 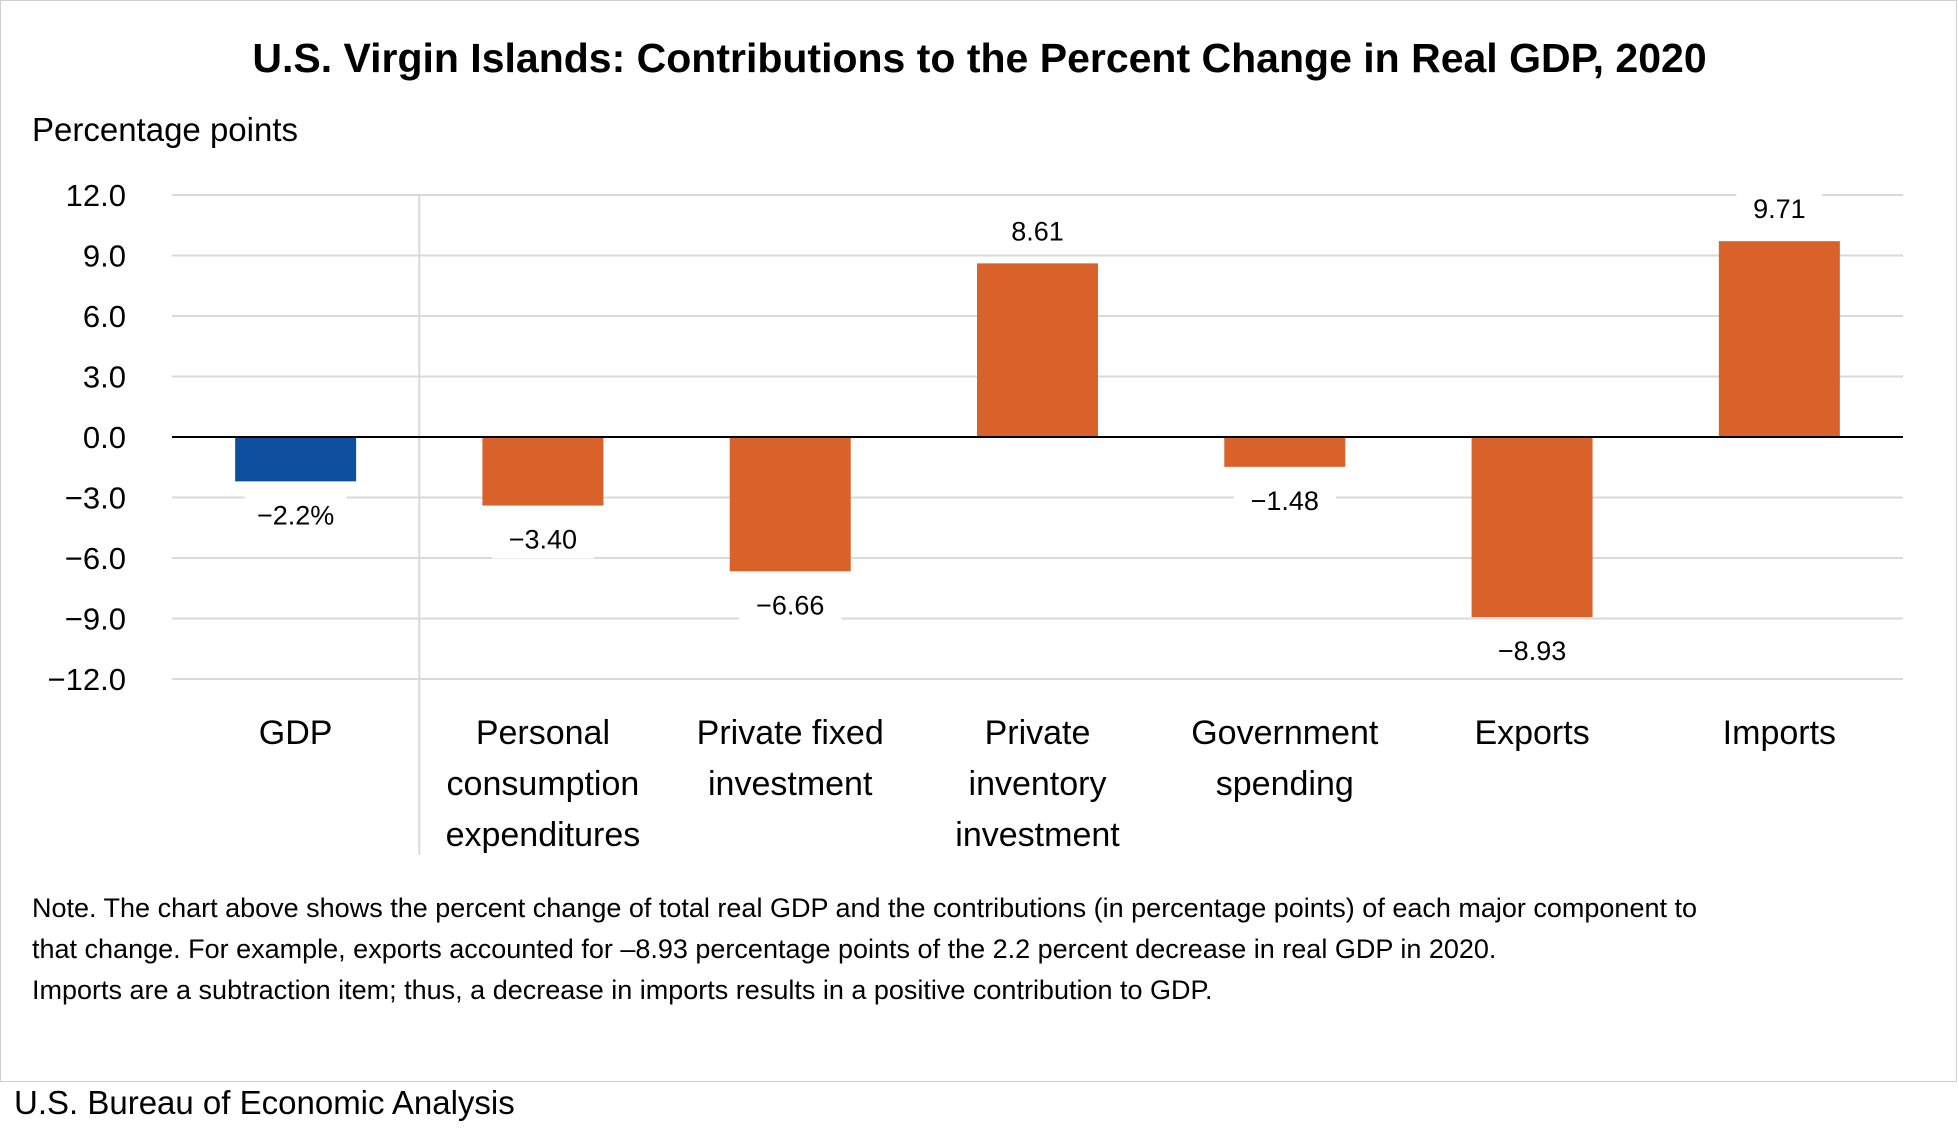 What do you see at coordinates (264, 1102) in the screenshot?
I see `source-credit: U.S. Bureau of Economic Analysis` at bounding box center [264, 1102].